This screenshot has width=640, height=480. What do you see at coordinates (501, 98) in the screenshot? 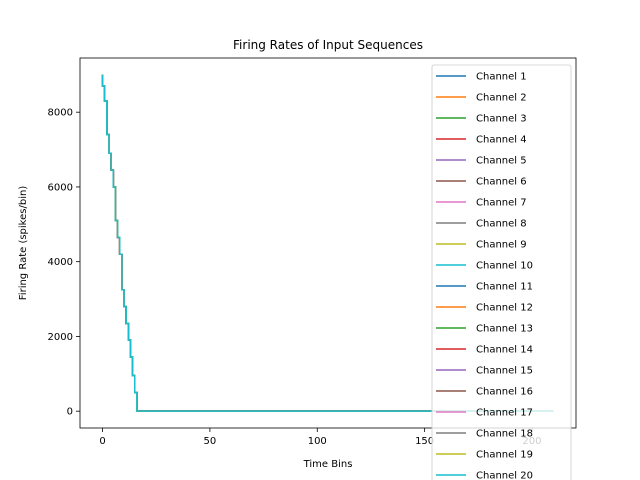
I see `legend-label: Channel 2` at bounding box center [501, 98].